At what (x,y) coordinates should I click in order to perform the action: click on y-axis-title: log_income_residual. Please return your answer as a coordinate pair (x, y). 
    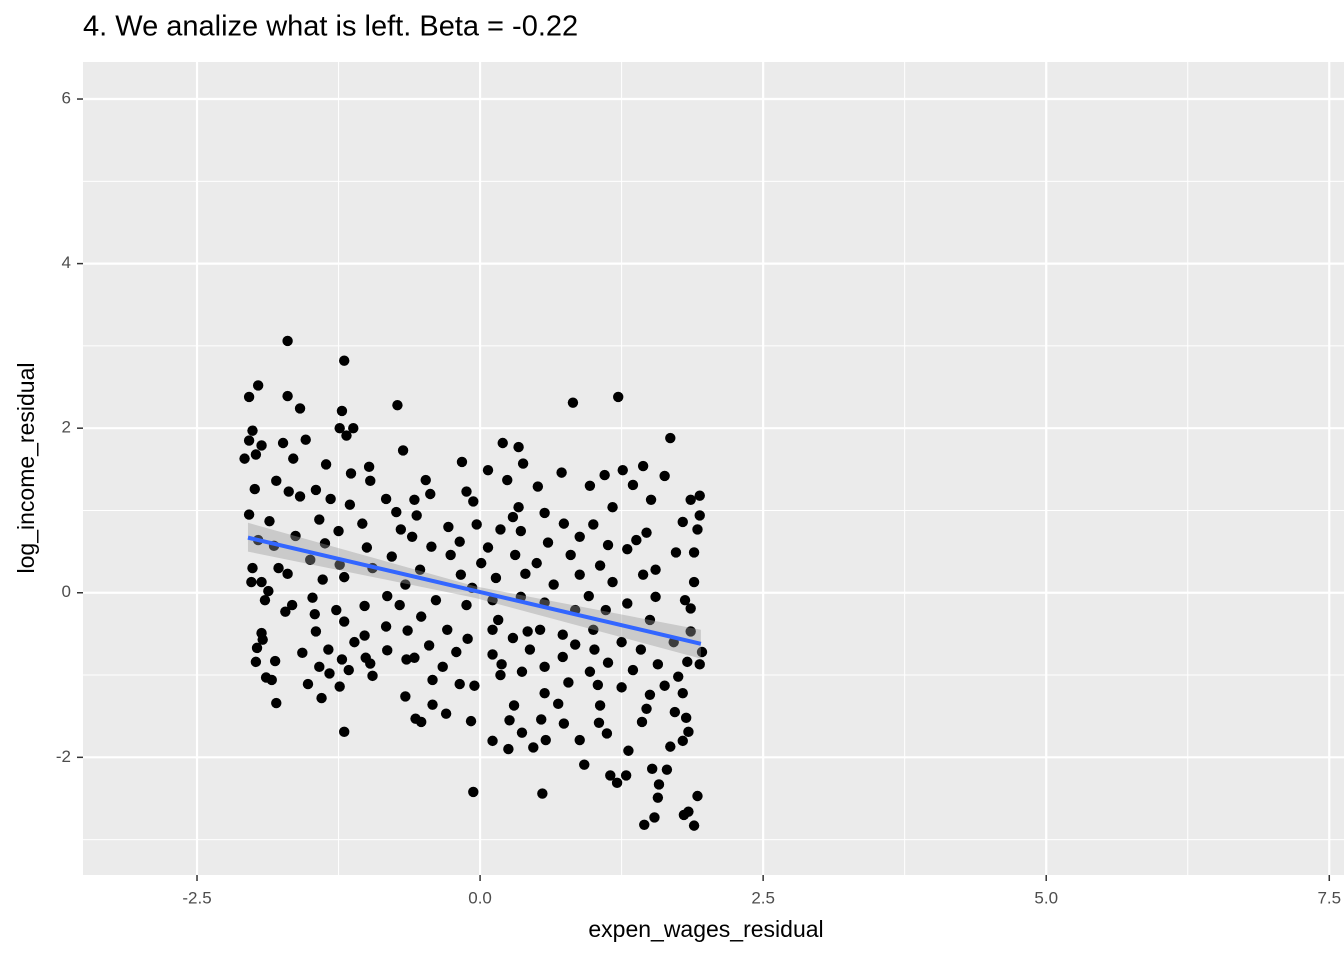
    Looking at the image, I should click on (26, 468).